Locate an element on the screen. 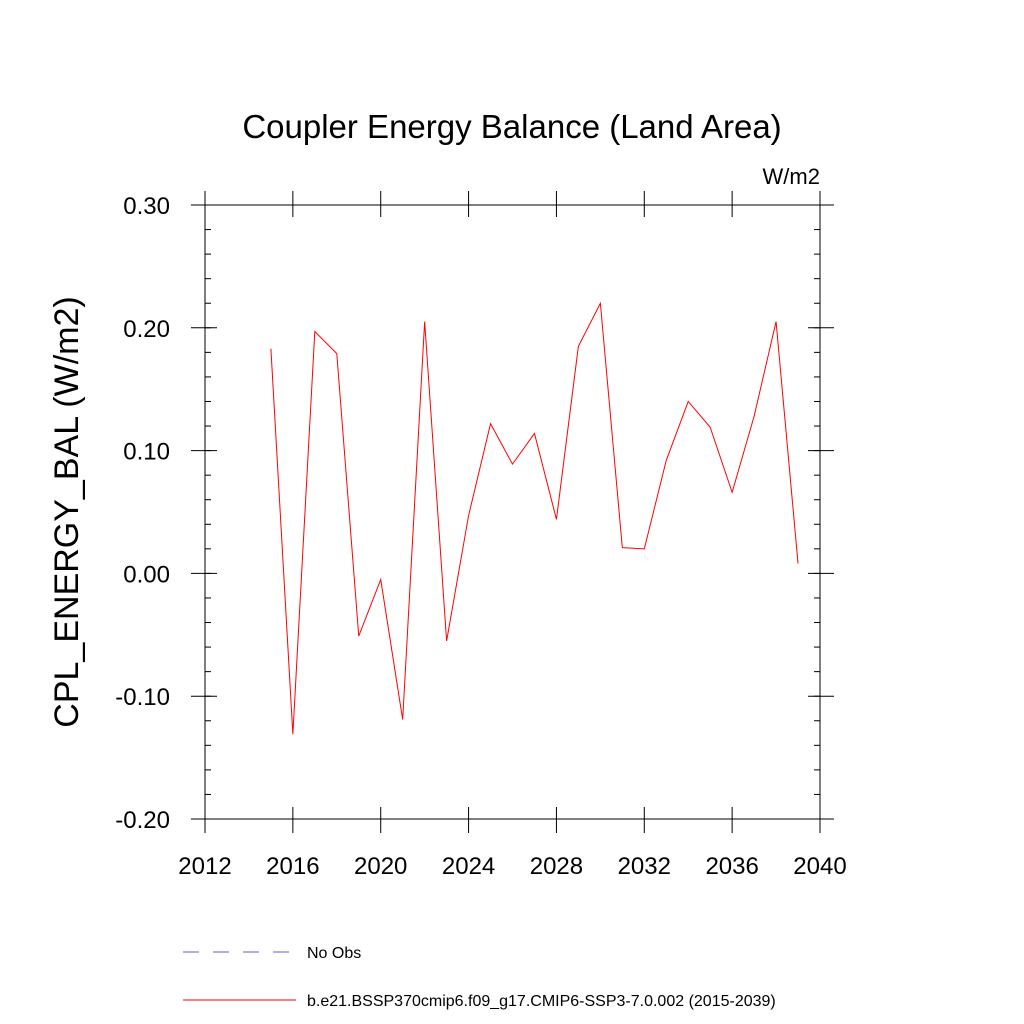  x-tick-label: 2024 is located at coordinates (468, 866).